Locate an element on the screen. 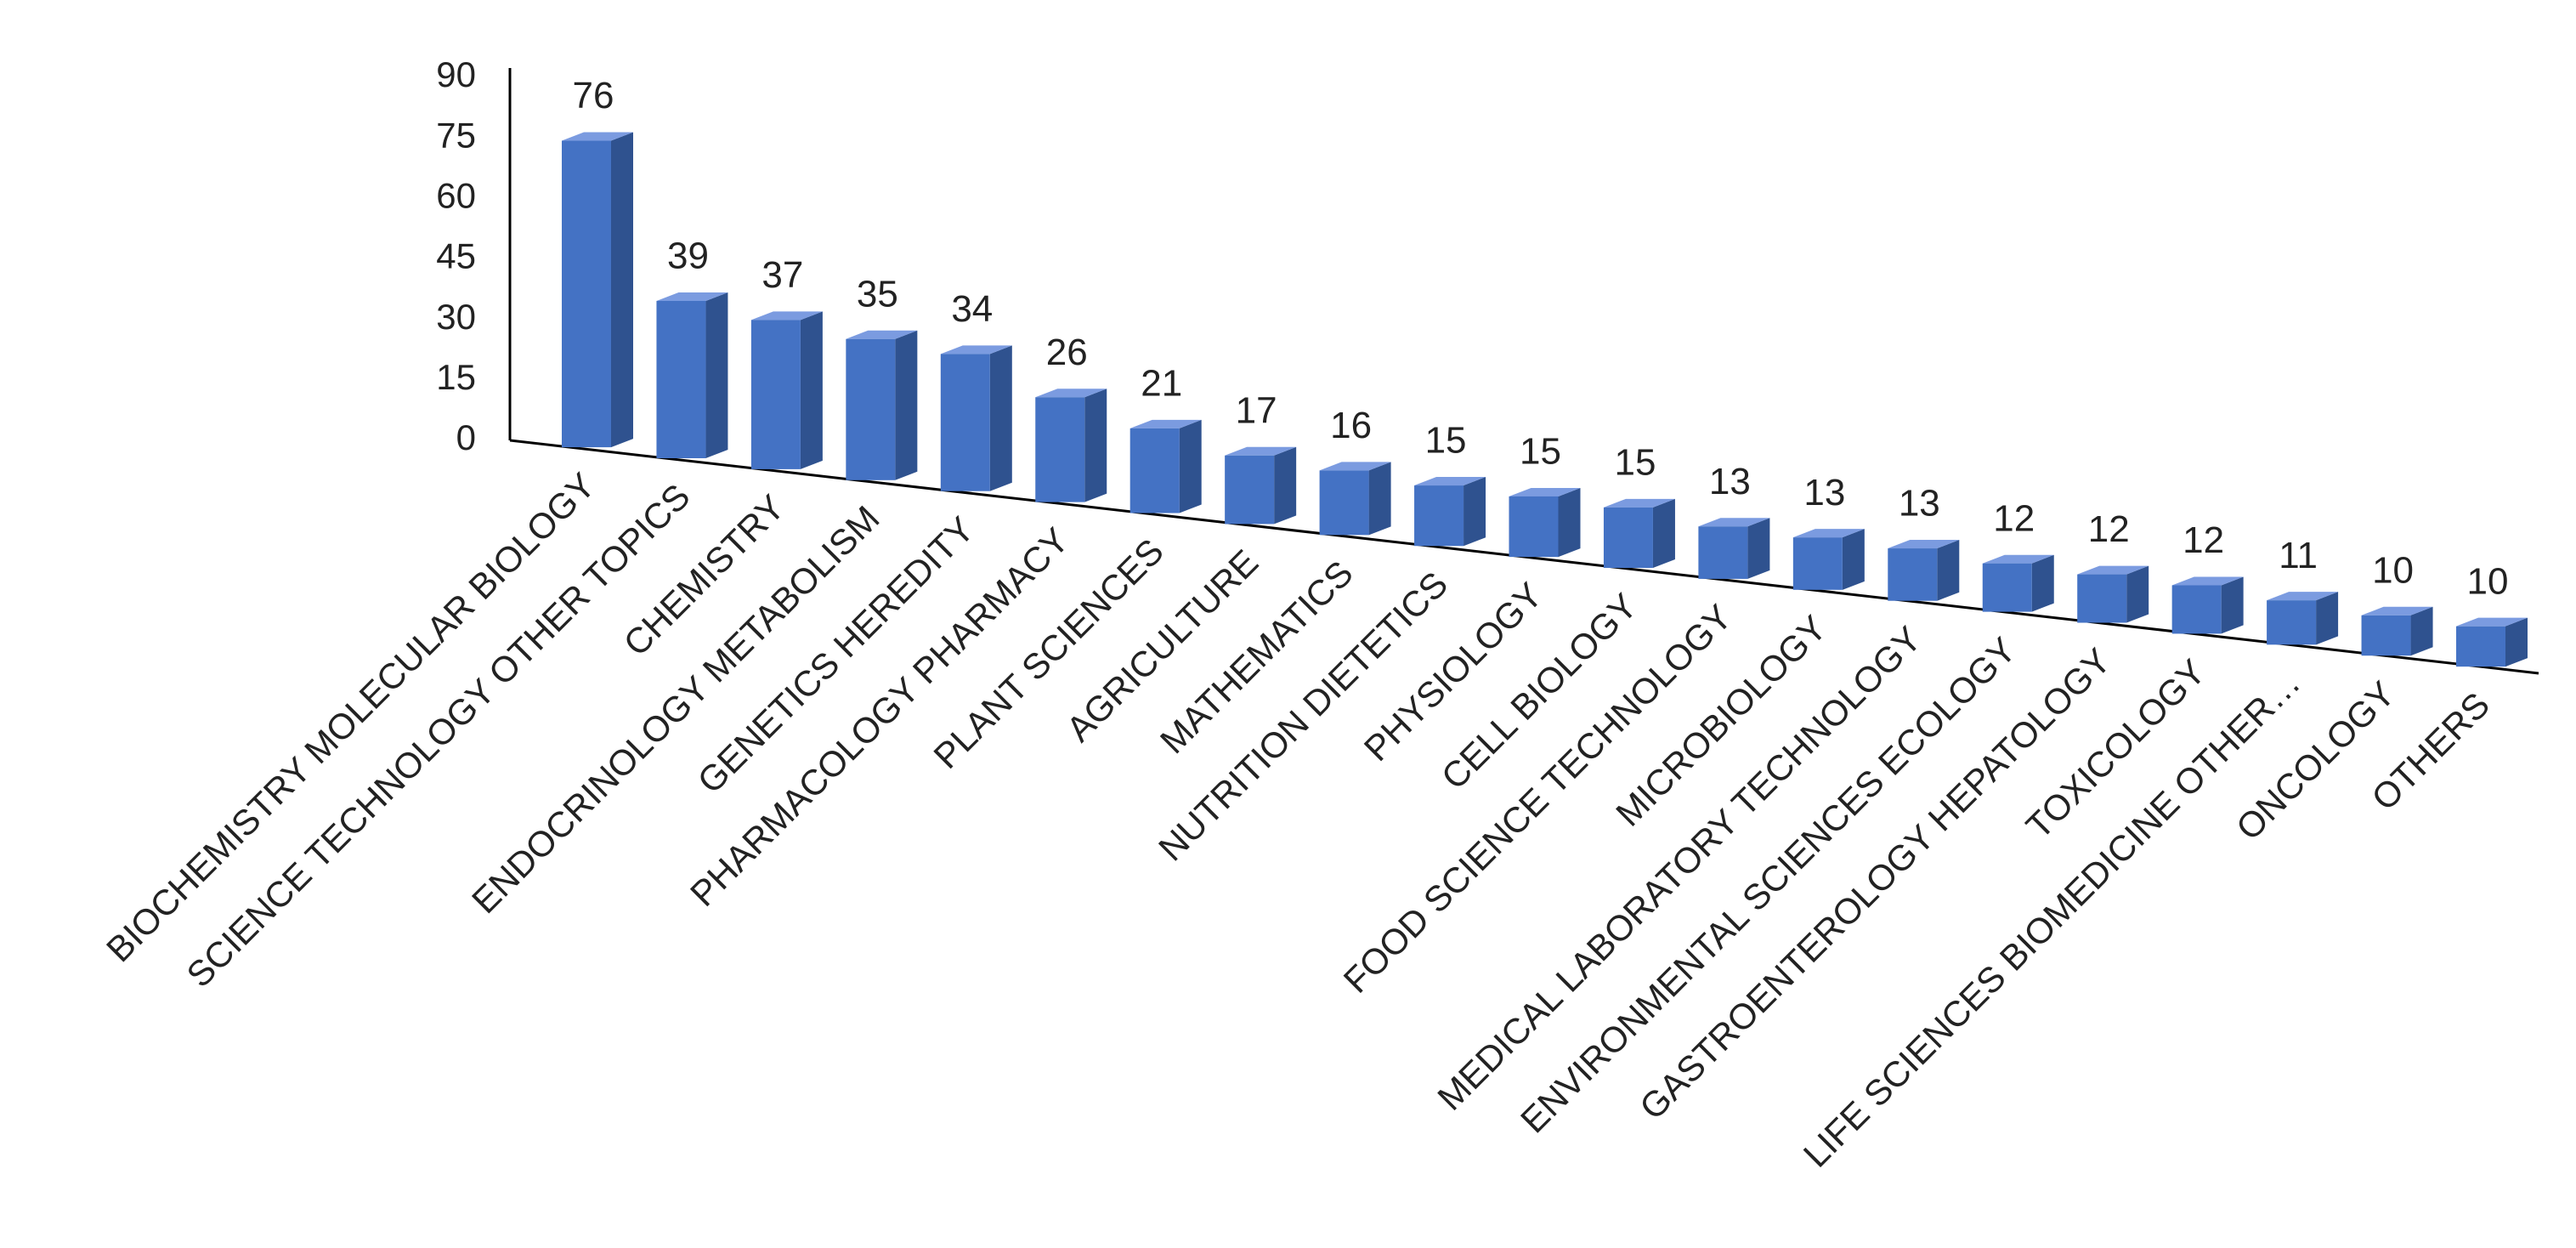 Image resolution: width=2576 pixels, height=1248 pixels. x-tick-label: PHARMACOLOGY PHARMACY is located at coordinates (879, 717).